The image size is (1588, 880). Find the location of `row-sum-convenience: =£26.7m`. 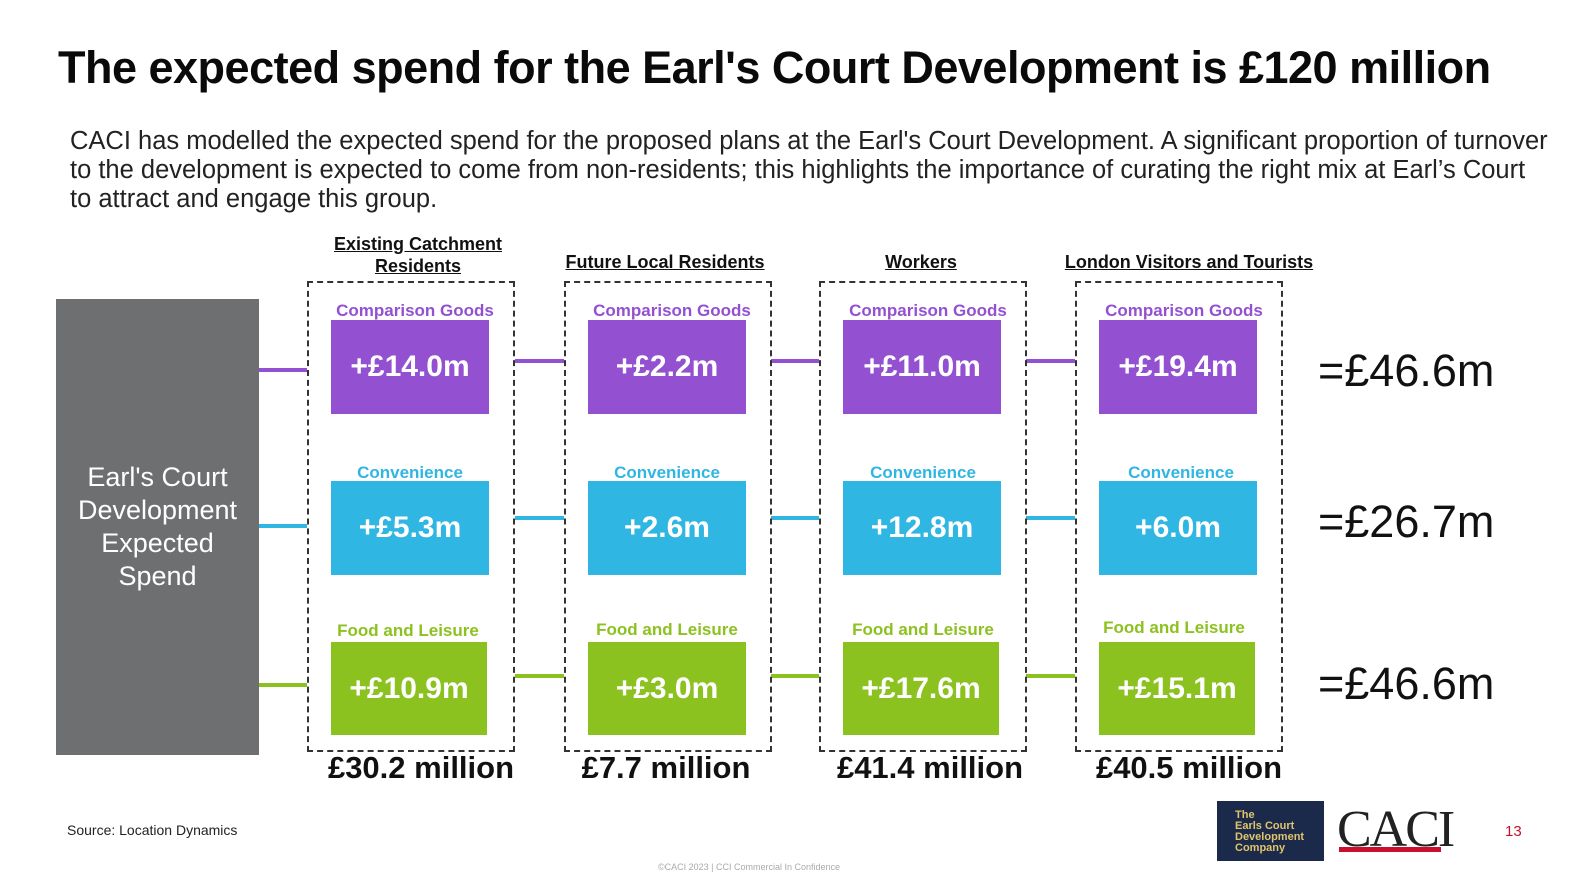

row-sum-convenience: =£26.7m is located at coordinates (1406, 521).